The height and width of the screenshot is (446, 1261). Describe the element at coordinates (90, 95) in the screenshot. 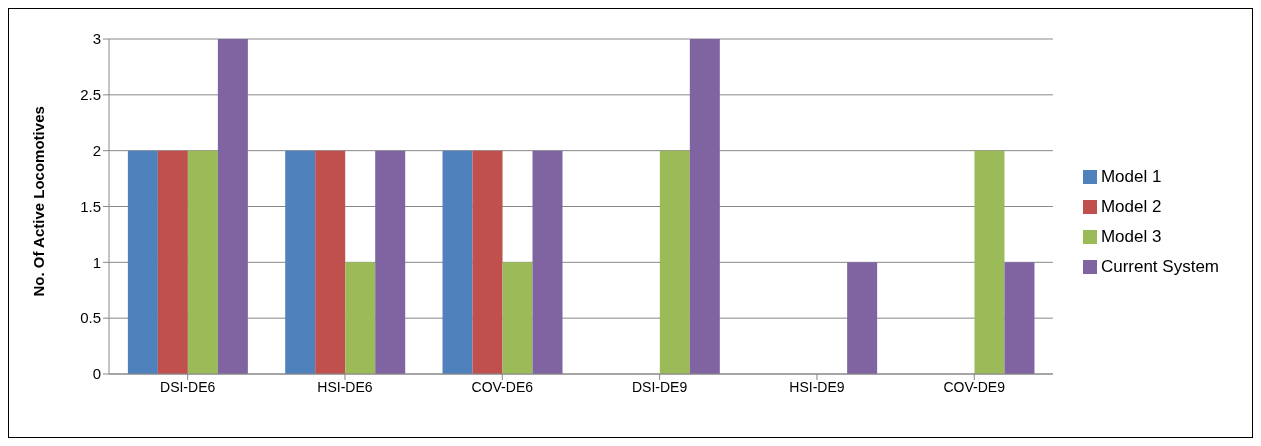

I see `y-tick-label: 2.5` at that location.